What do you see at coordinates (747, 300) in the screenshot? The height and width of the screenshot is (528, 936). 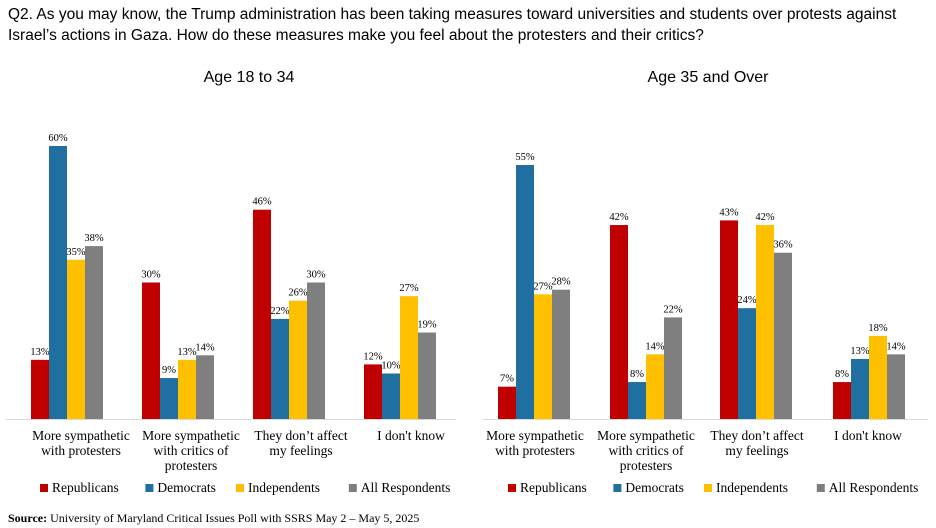 I see `data-label: 24%` at bounding box center [747, 300].